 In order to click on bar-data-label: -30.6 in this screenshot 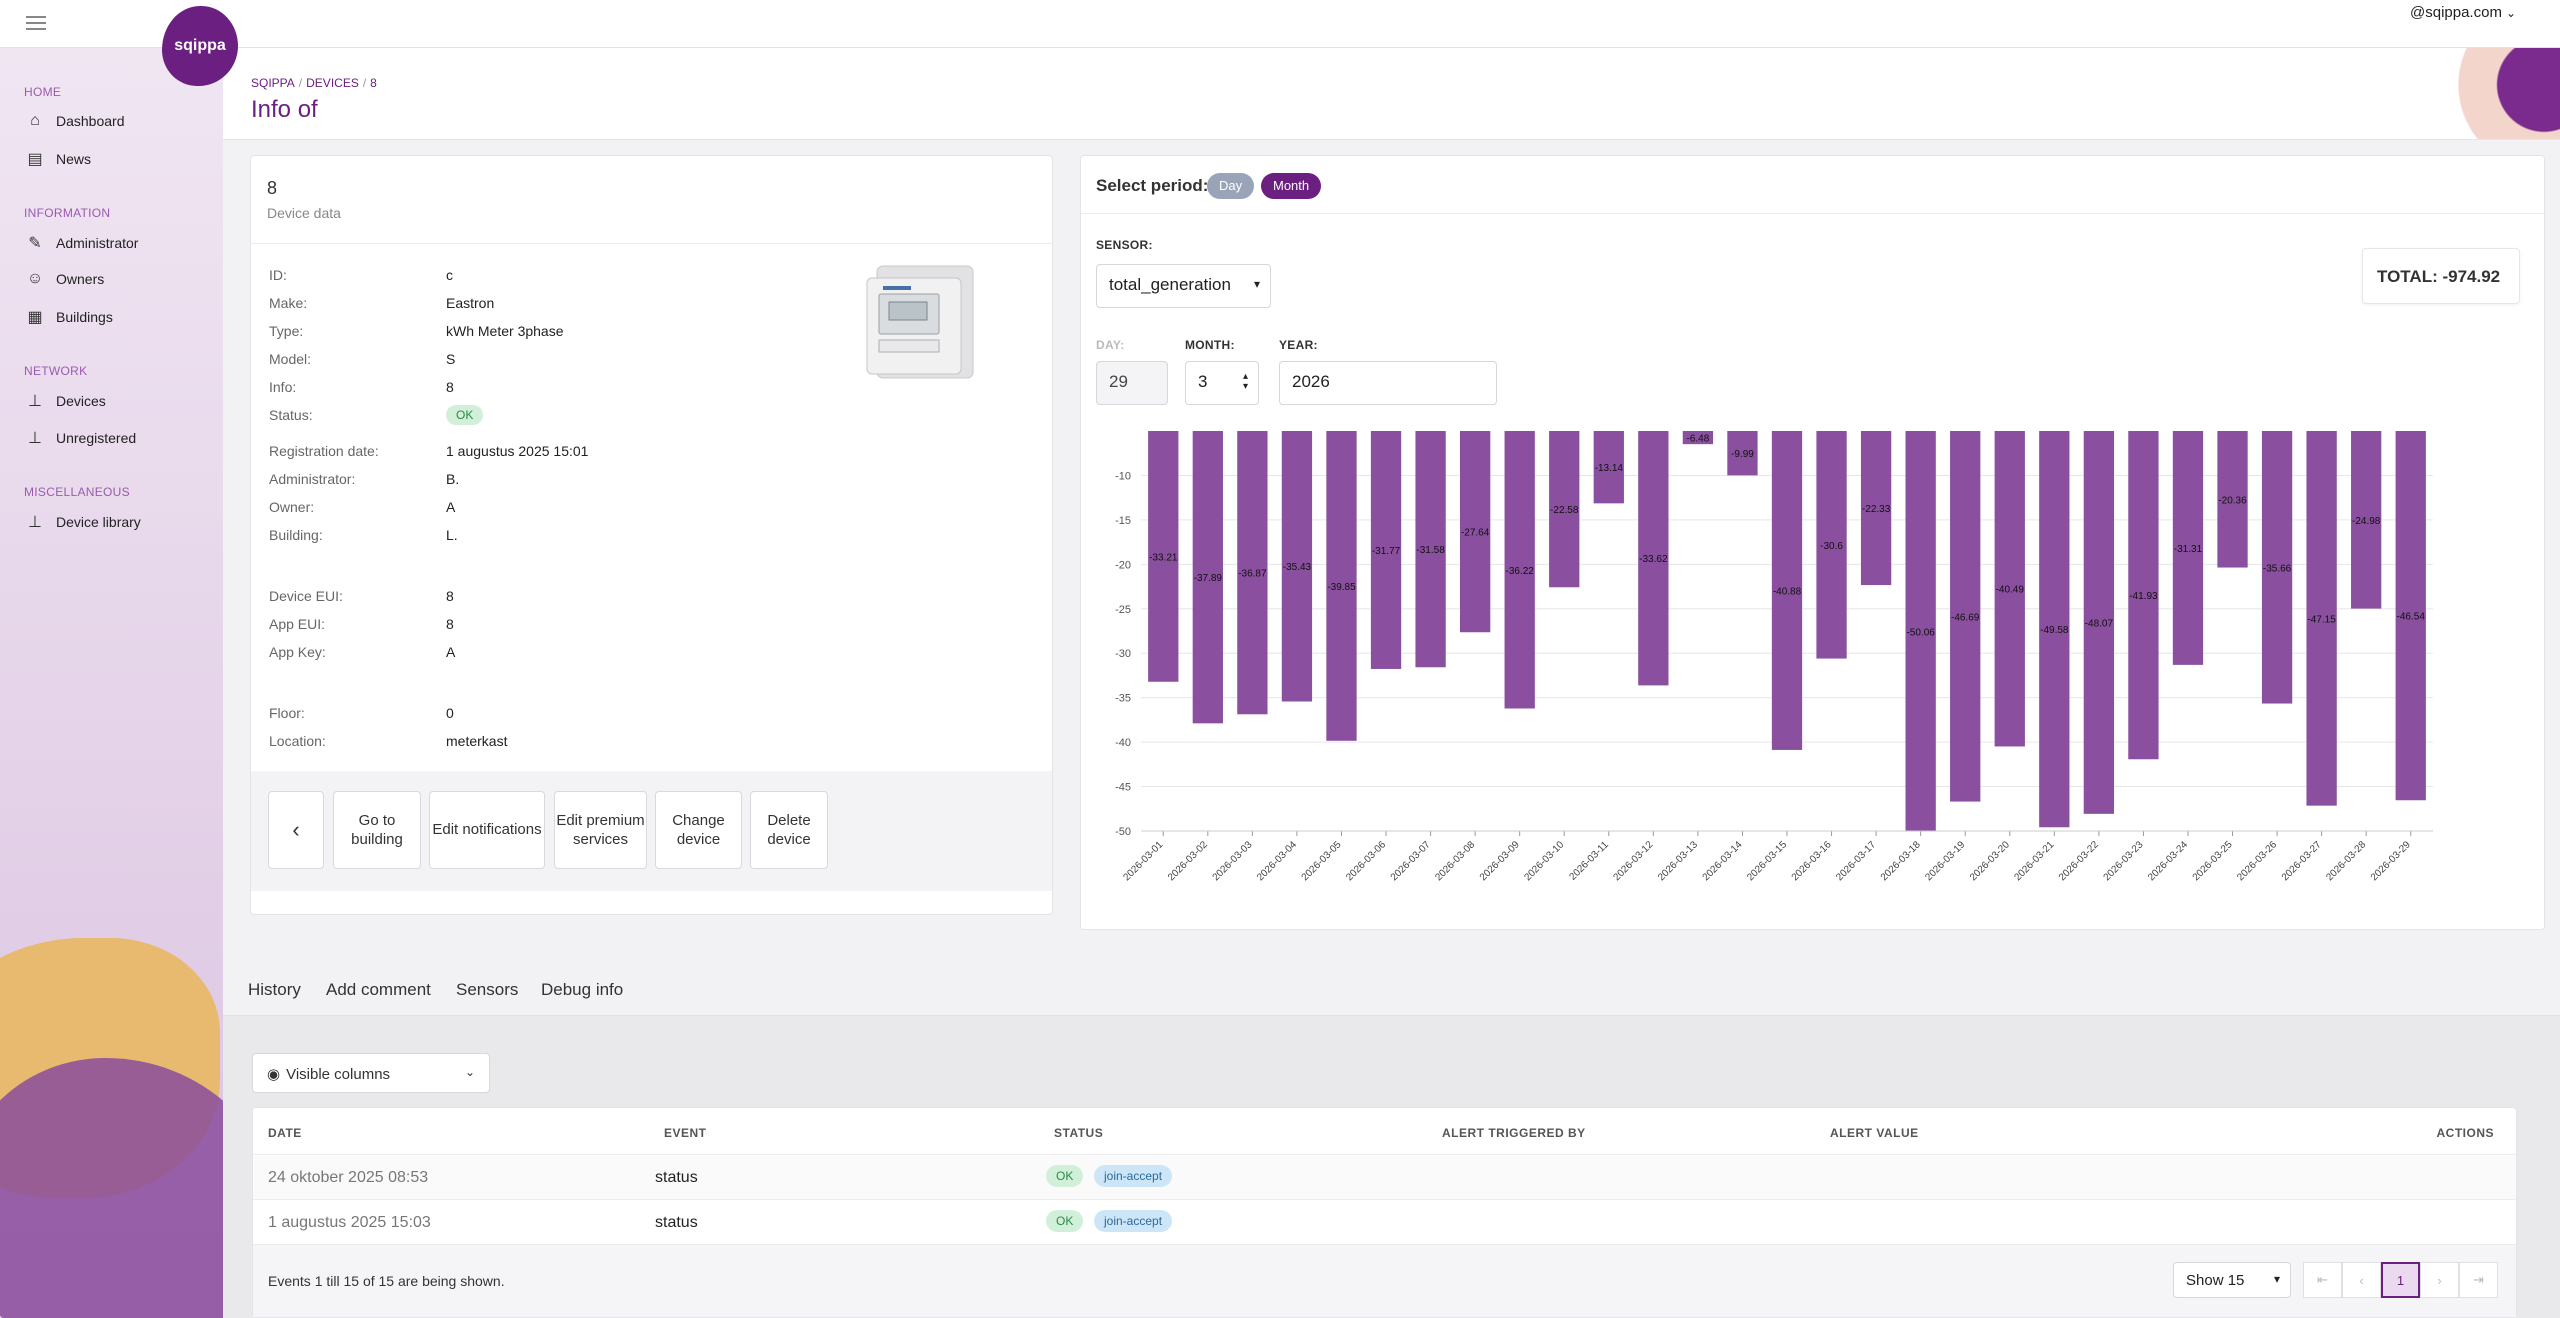, I will do `click(1831, 546)`.